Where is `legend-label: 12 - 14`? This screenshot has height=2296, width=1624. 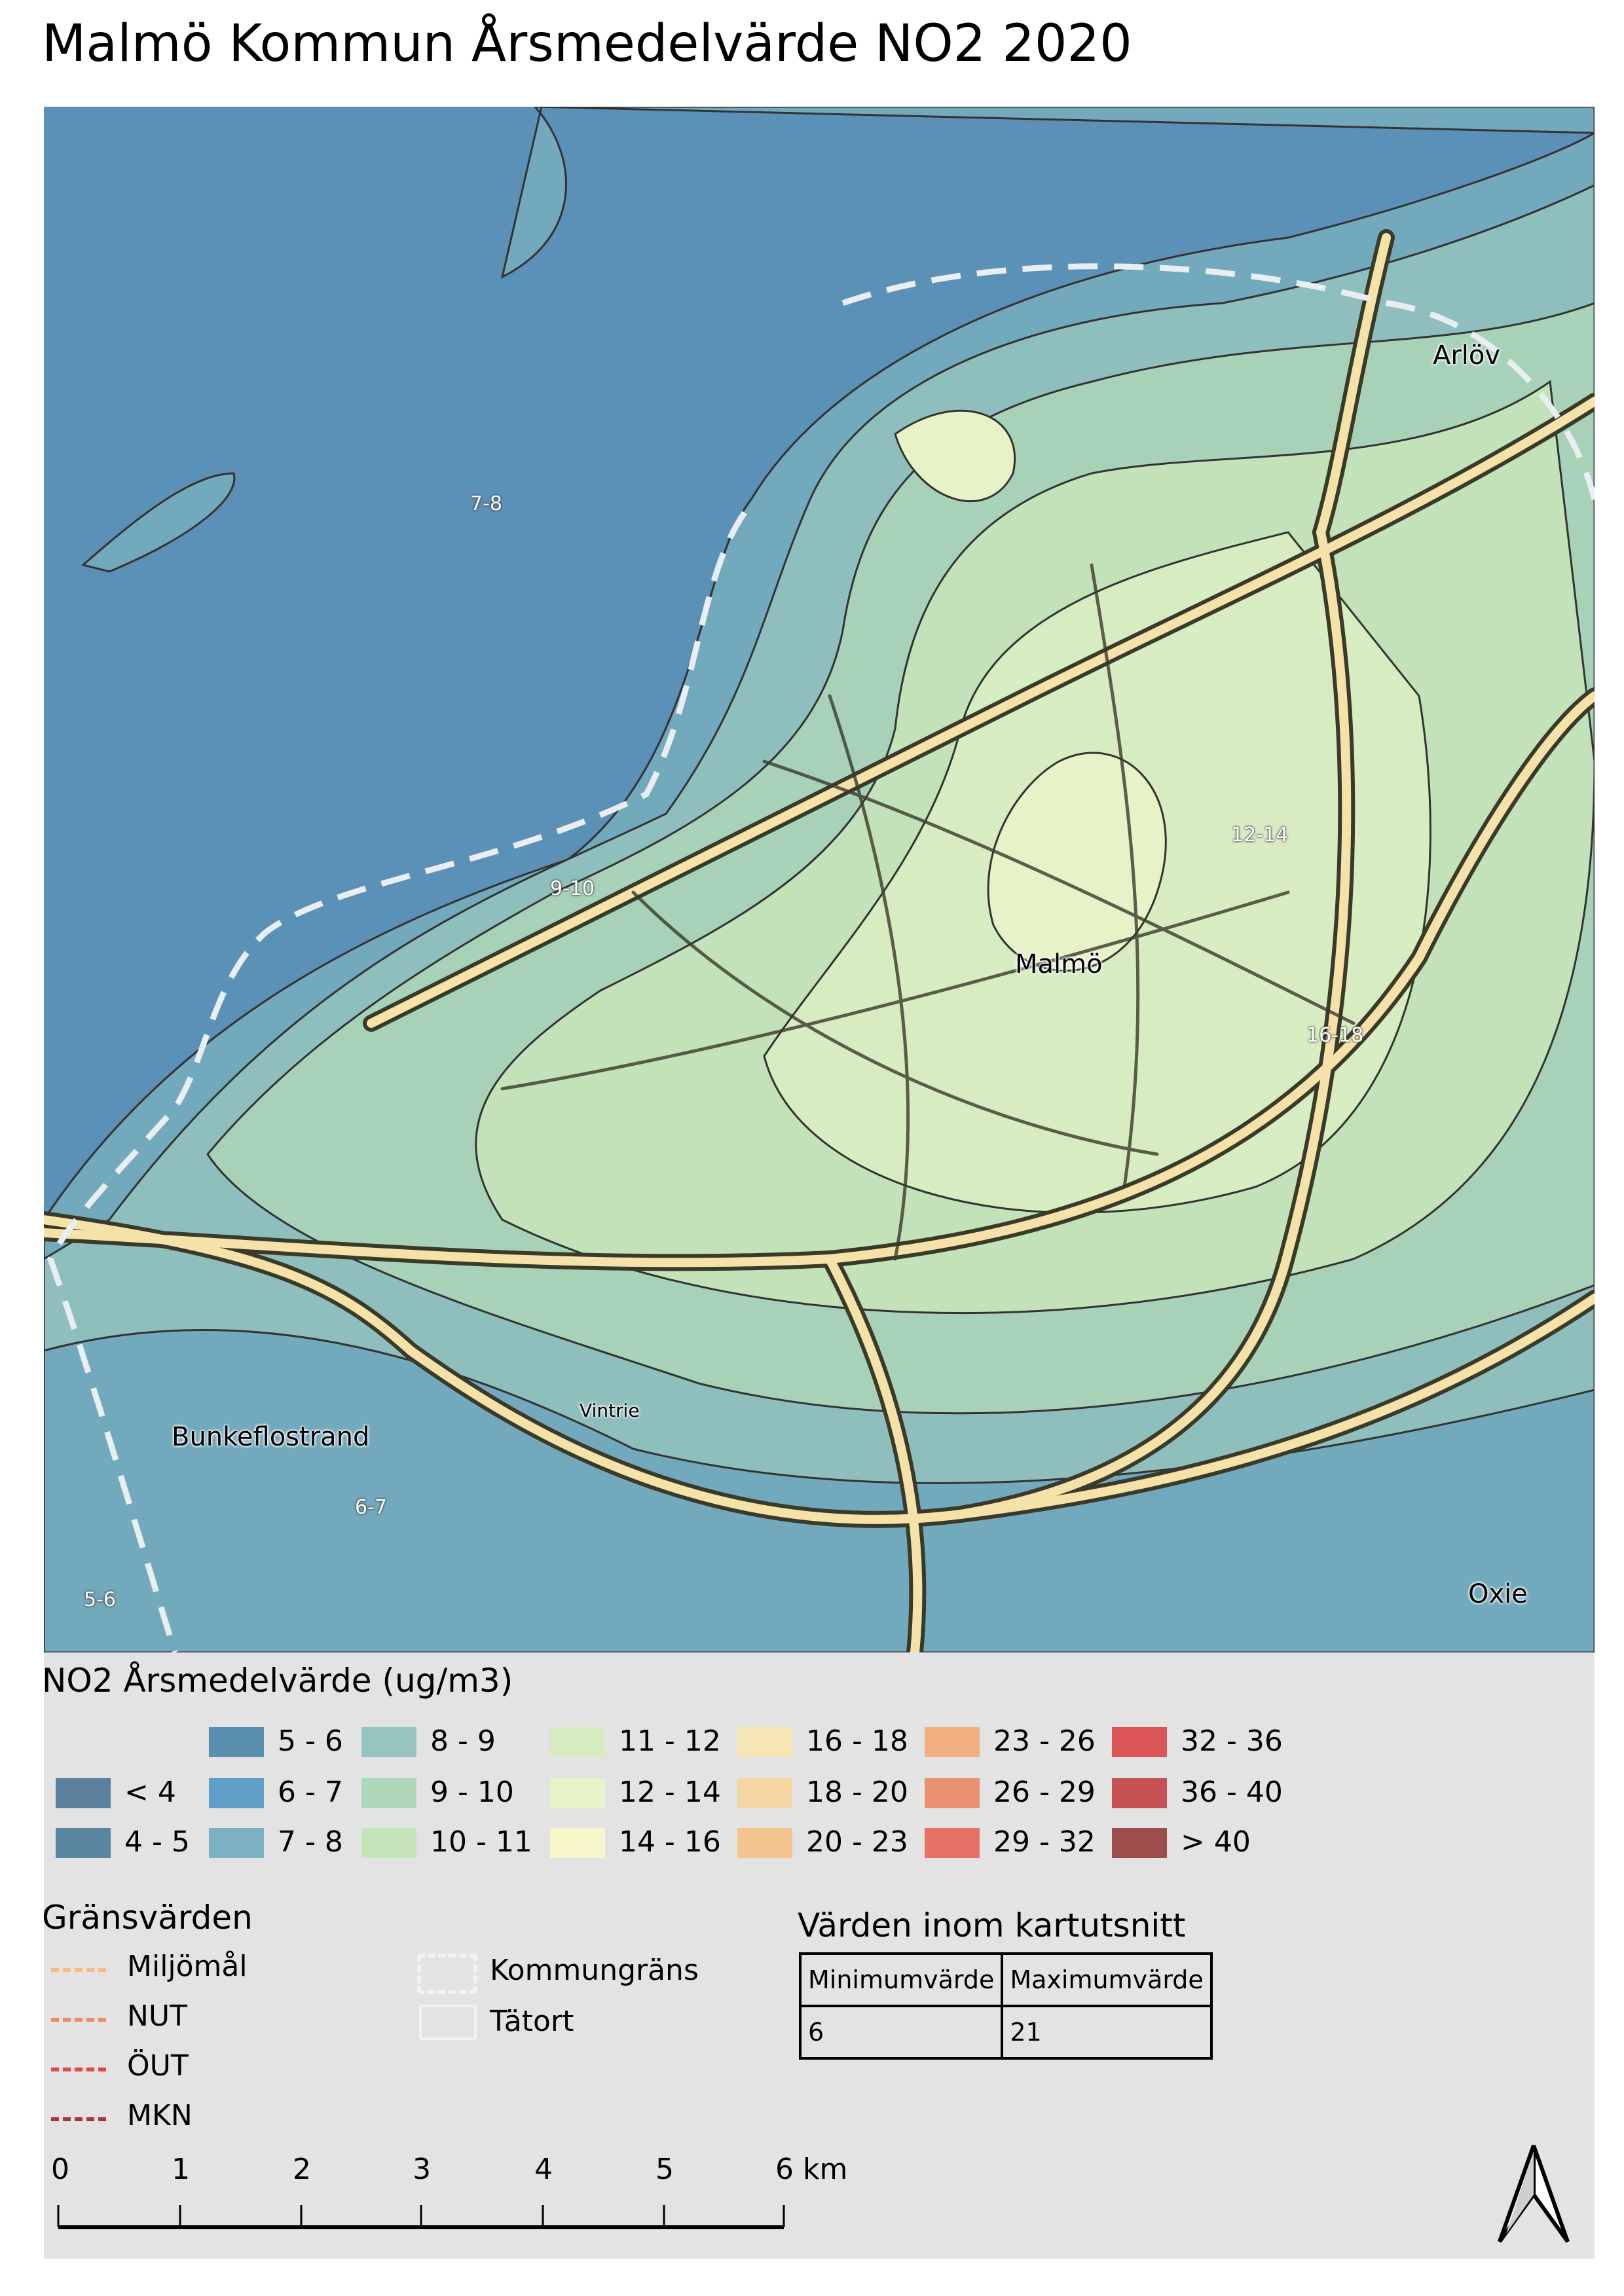
legend-label: 12 - 14 is located at coordinates (670, 1792).